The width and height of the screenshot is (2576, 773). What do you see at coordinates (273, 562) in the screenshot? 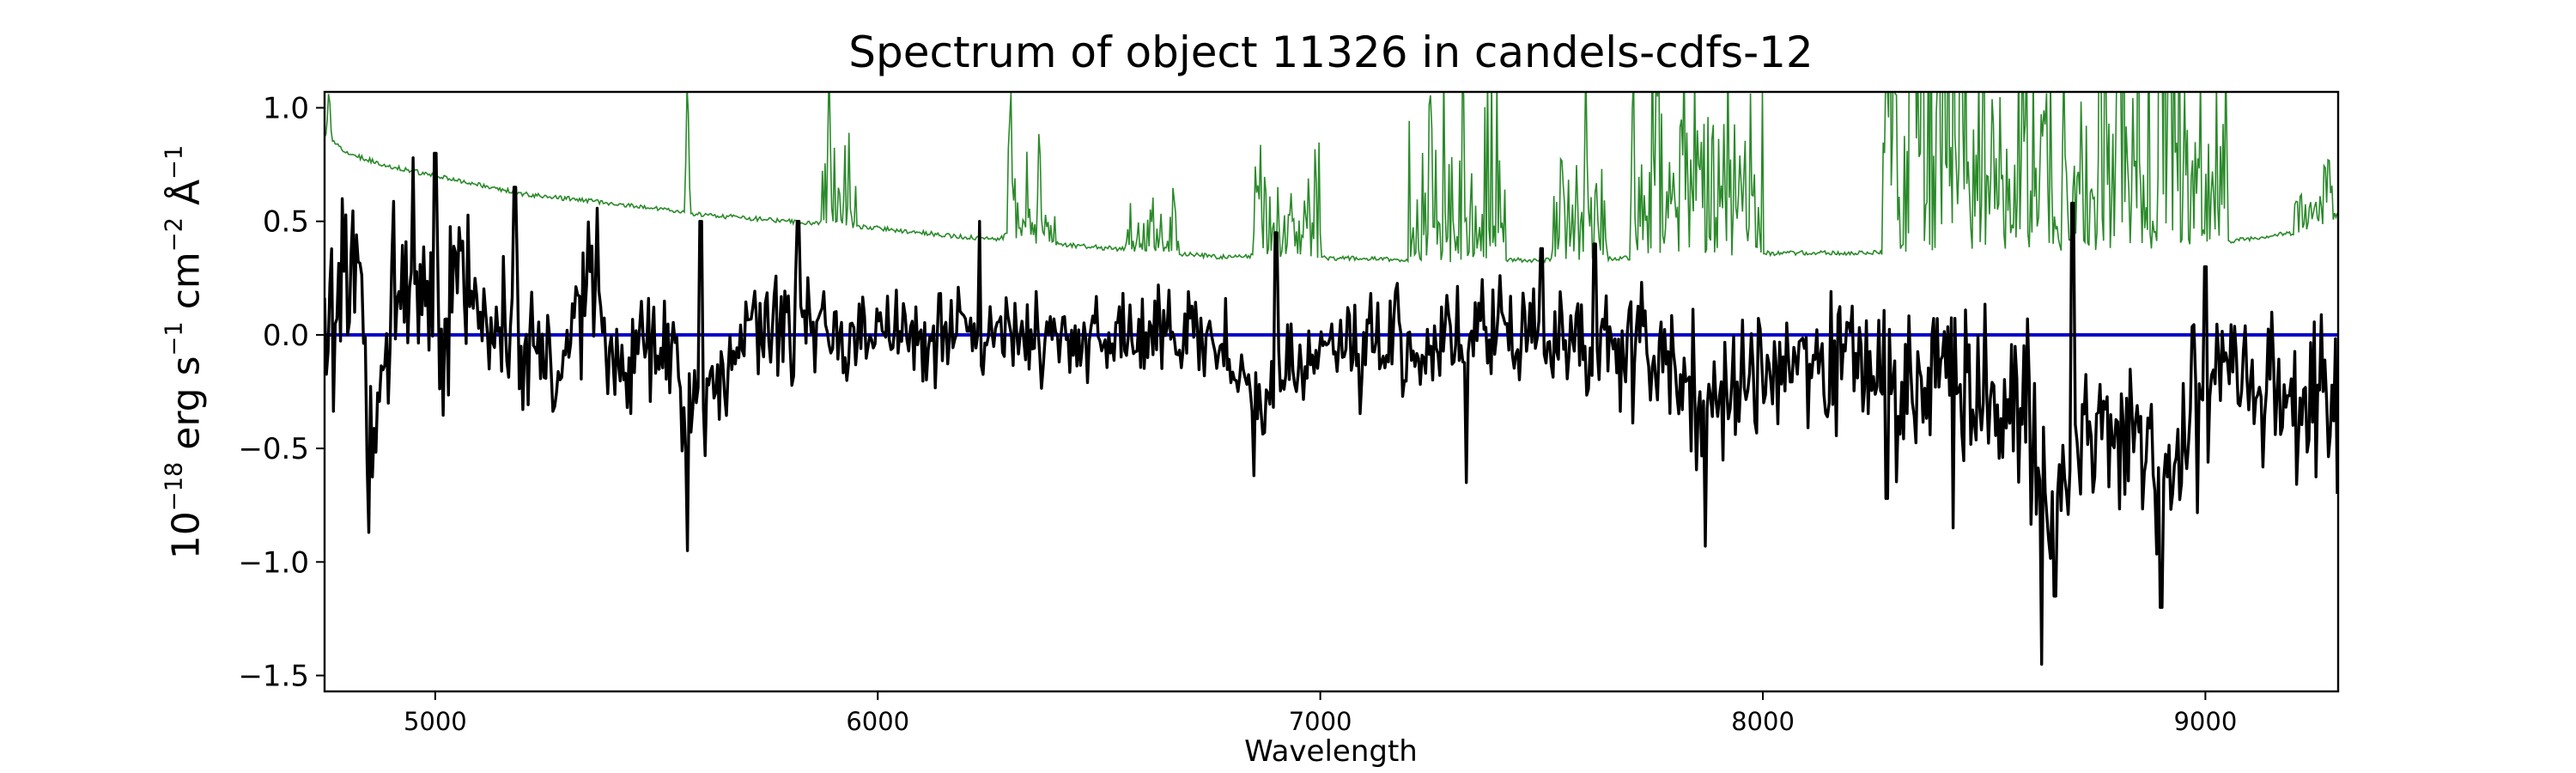
I see `y-tick-label: −1.0` at bounding box center [273, 562].